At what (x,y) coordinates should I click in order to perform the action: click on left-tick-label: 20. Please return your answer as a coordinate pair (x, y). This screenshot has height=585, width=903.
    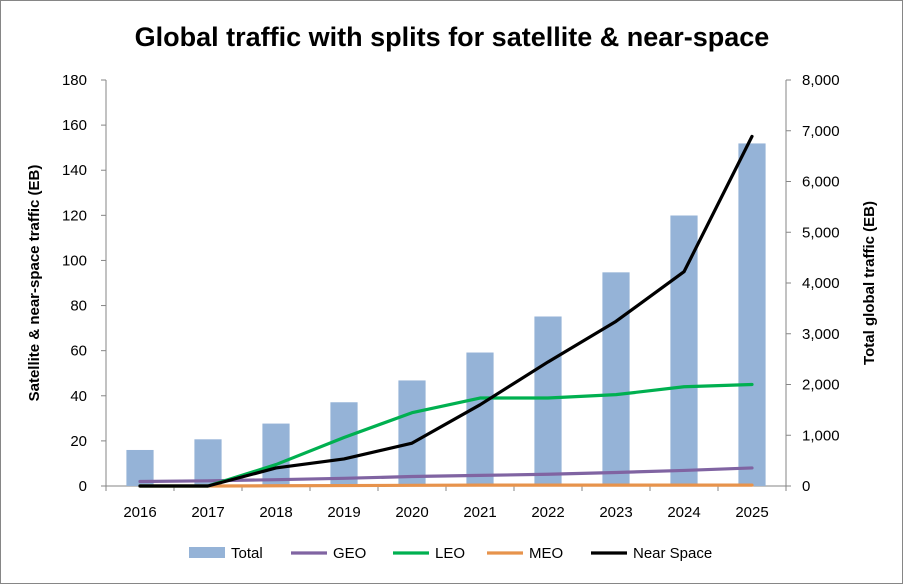
    Looking at the image, I should click on (78, 441).